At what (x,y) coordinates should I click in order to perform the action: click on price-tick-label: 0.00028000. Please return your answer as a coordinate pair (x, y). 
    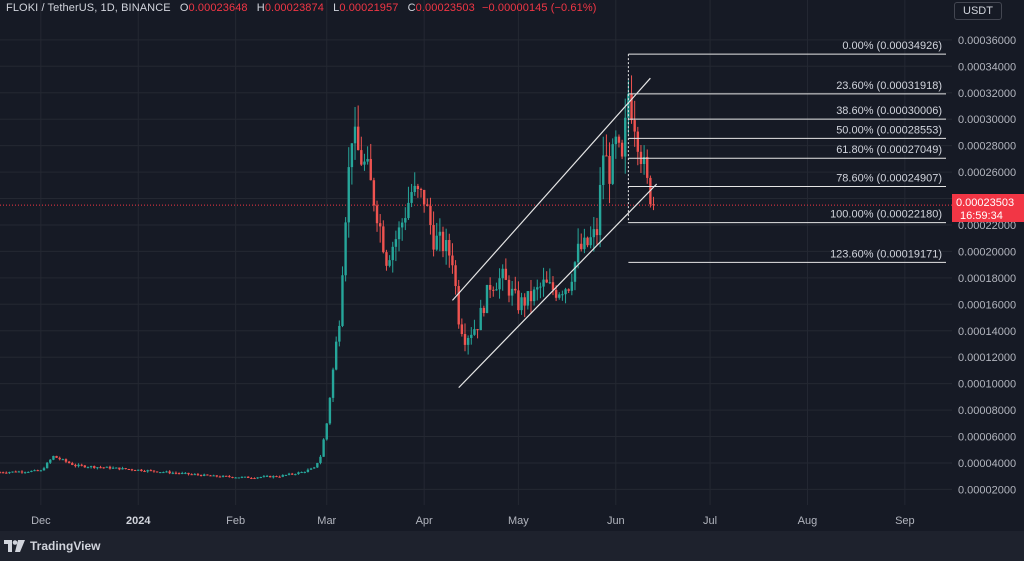
    Looking at the image, I should click on (987, 147).